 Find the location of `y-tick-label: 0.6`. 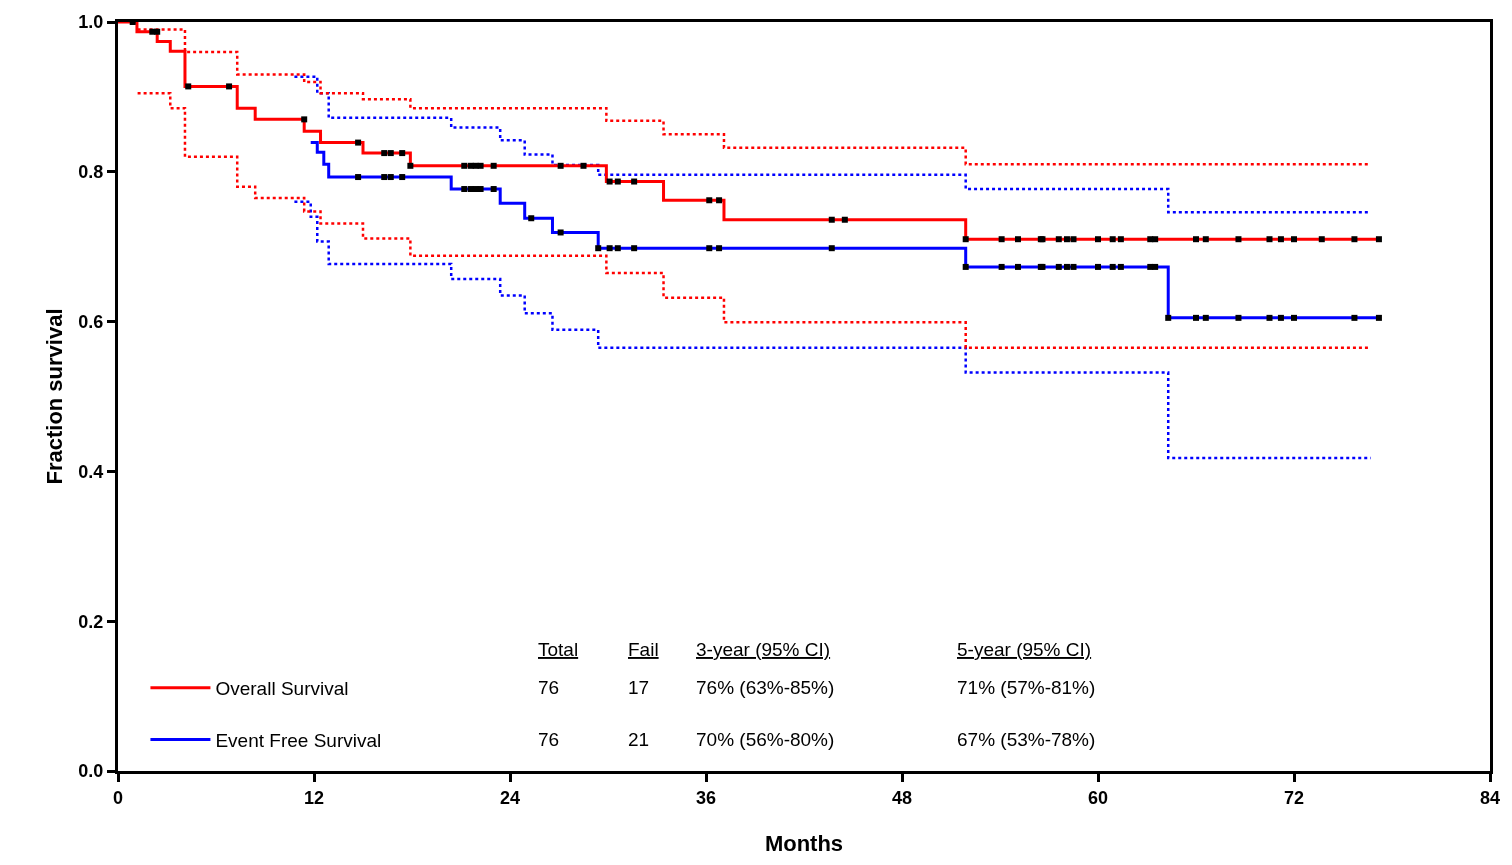

y-tick-label: 0.6 is located at coordinates (91, 321).